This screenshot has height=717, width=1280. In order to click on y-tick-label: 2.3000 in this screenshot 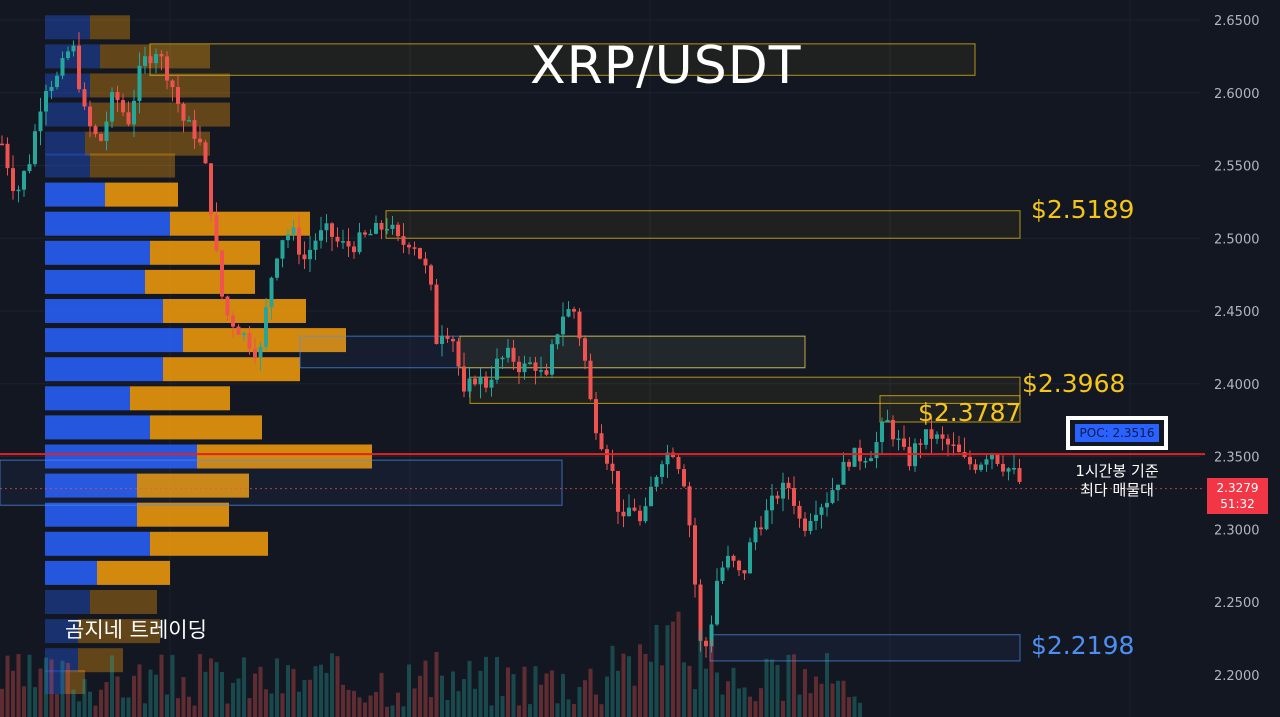, I will do `click(1237, 530)`.